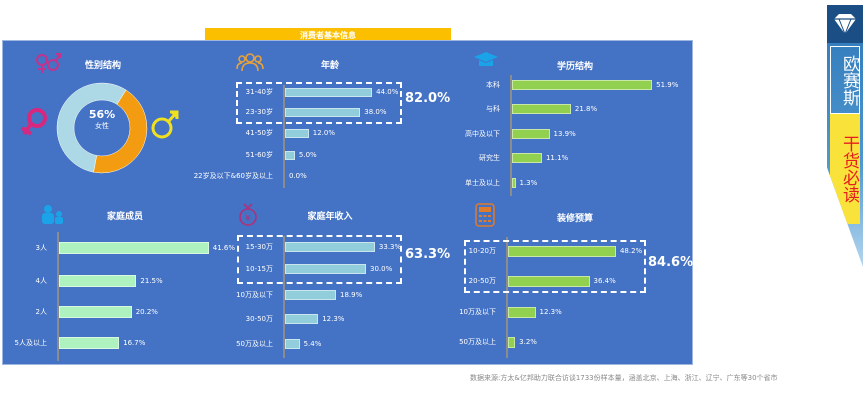 This screenshot has height=405, width=865. I want to click on budget-category-label: 50万及以上, so click(477, 342).